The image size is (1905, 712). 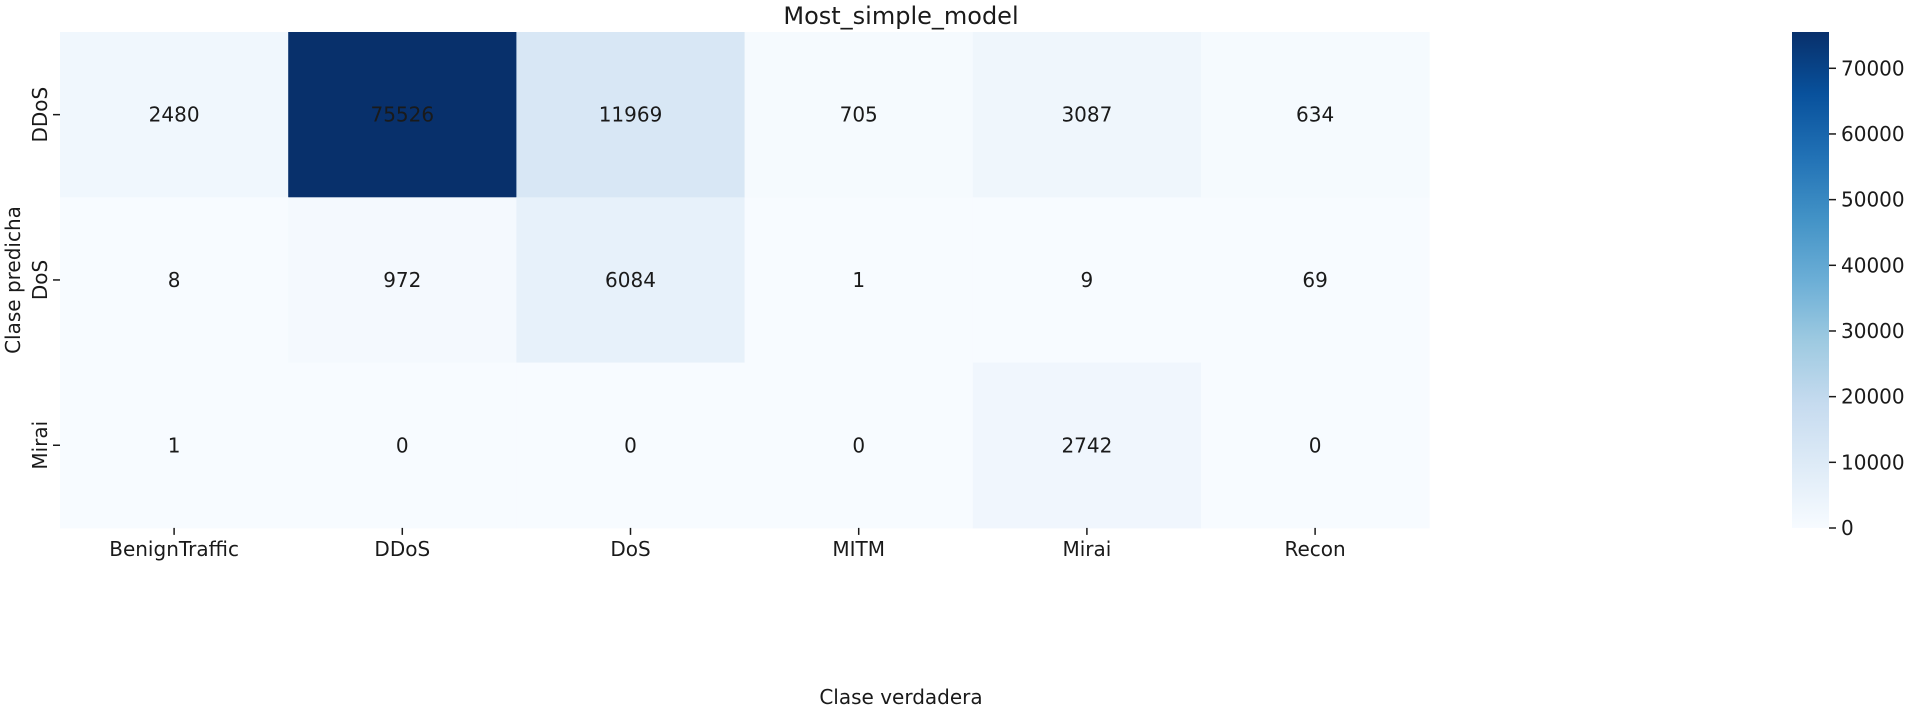 I want to click on chart-title: Most_simple_model, so click(x=900, y=16).